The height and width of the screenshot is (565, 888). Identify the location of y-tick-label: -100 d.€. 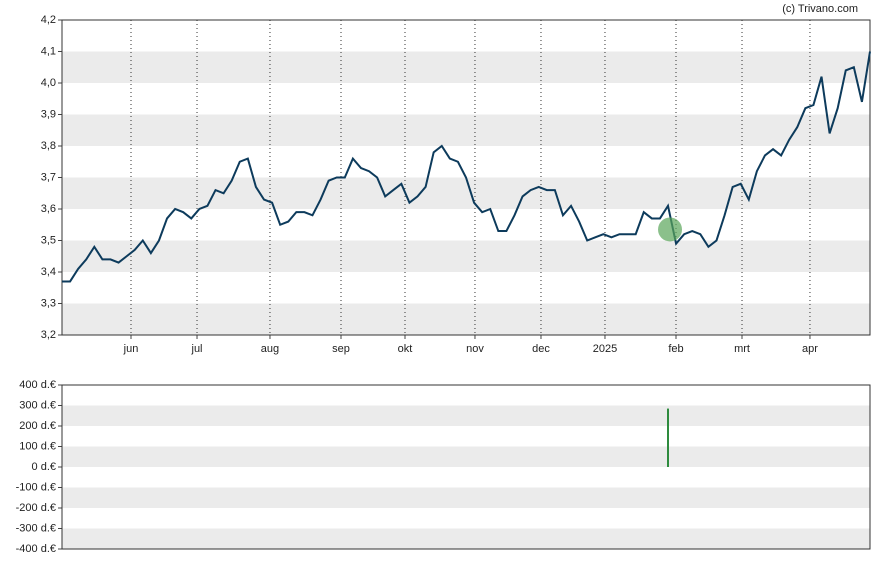
(36, 487).